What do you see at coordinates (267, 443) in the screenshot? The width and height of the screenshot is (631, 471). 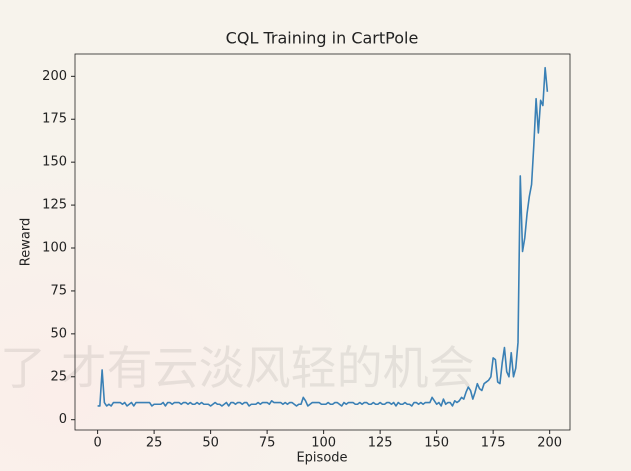 I see `x-tick-label: 75` at bounding box center [267, 443].